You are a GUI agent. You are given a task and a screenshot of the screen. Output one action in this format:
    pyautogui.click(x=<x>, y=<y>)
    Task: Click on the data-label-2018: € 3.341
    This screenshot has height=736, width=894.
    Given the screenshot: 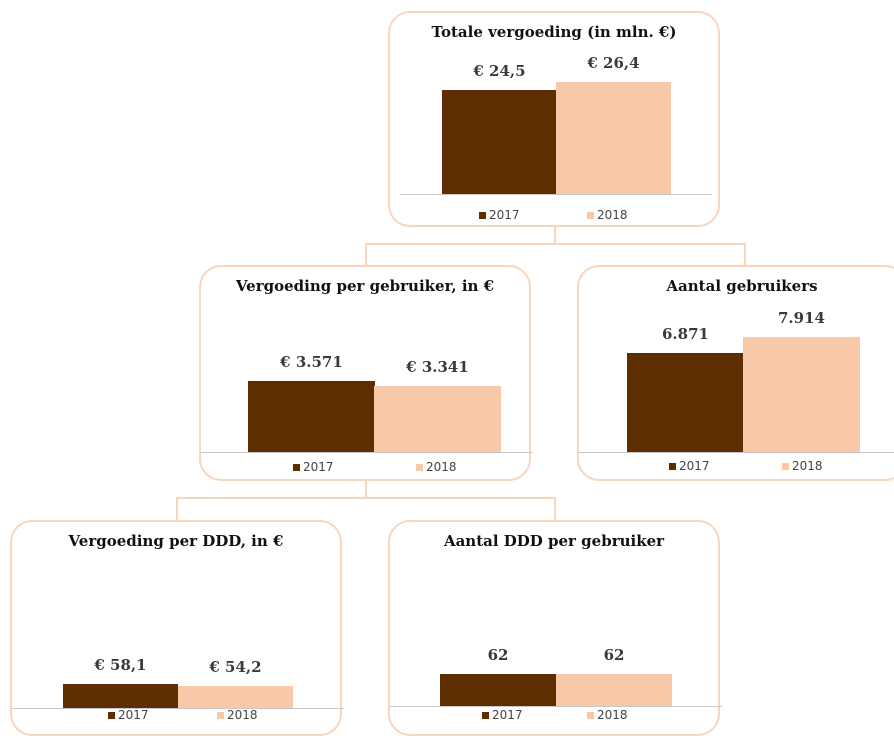 What is the action you would take?
    pyautogui.click(x=437, y=367)
    